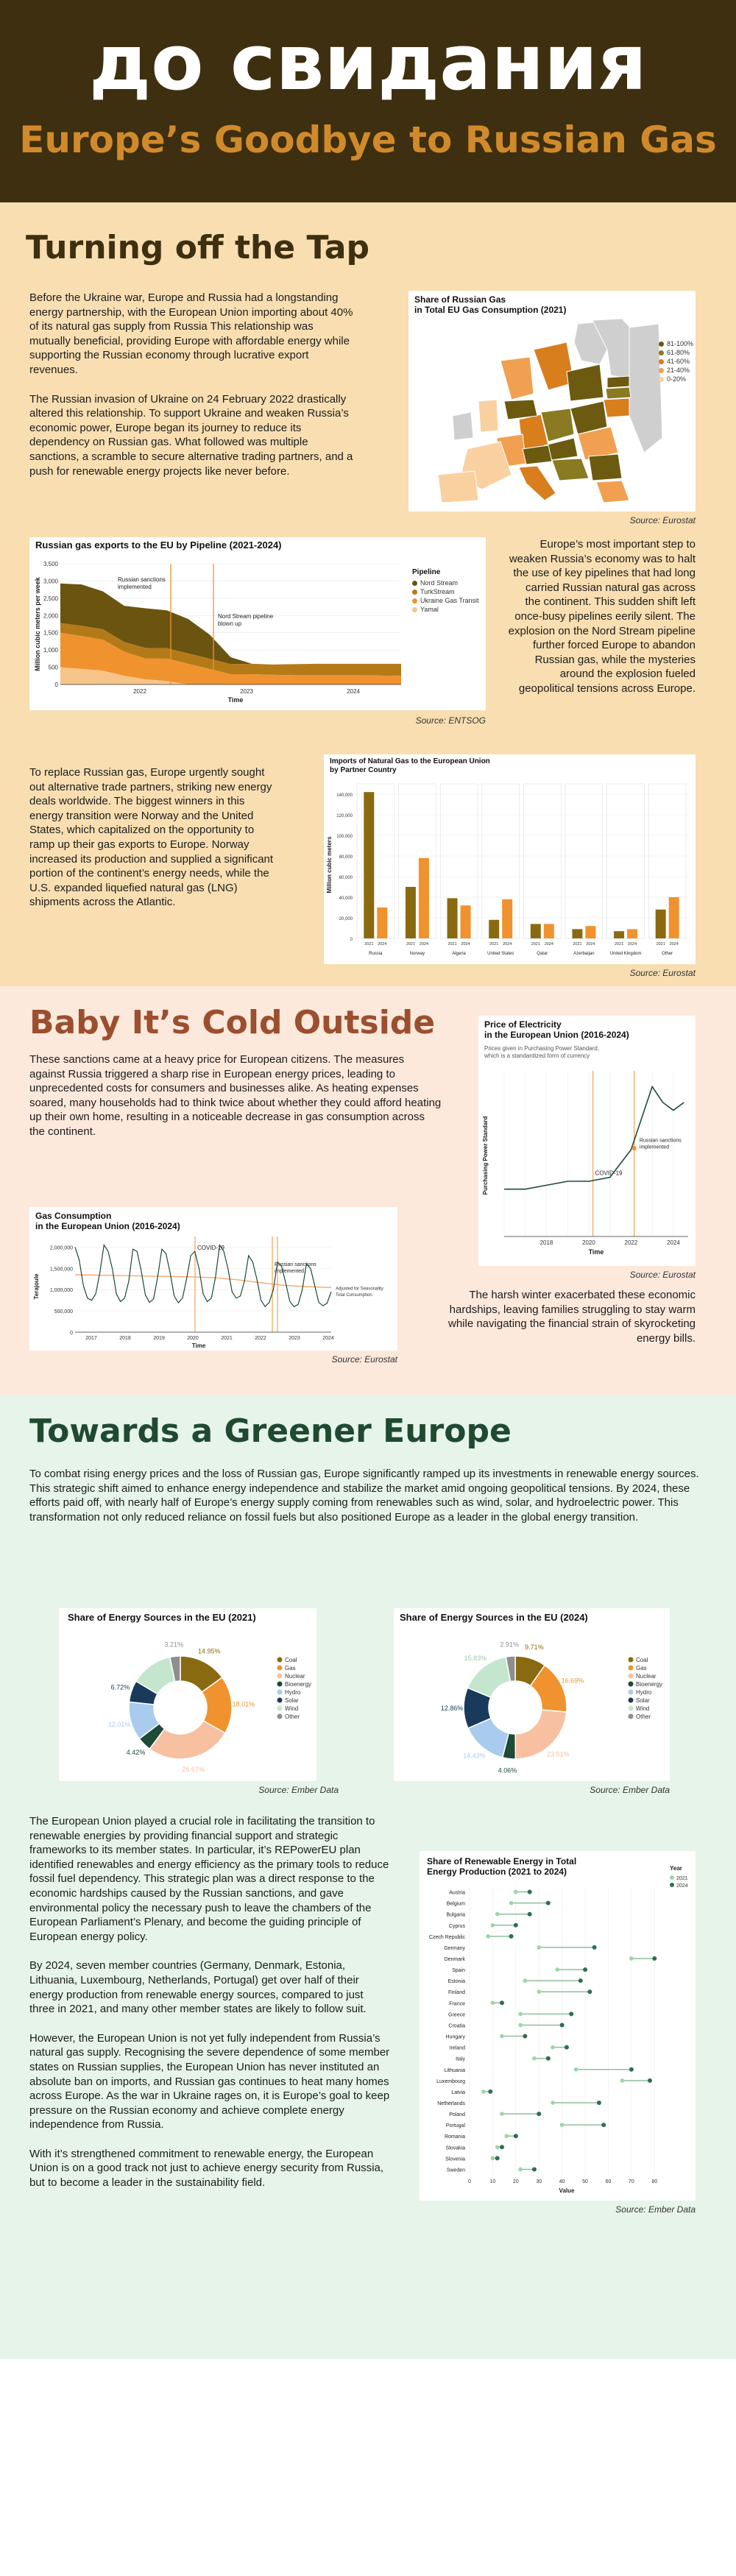  What do you see at coordinates (210, 1651) in the screenshot?
I see `slice-value-label: 14.95%` at bounding box center [210, 1651].